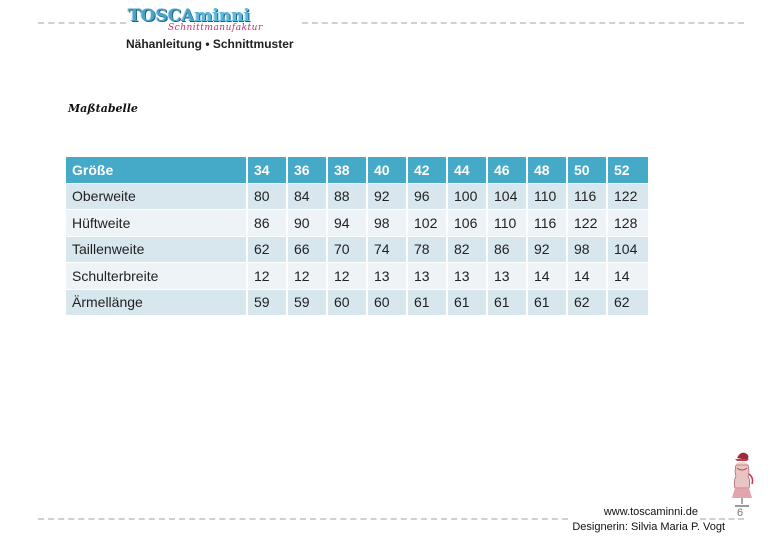 This screenshot has width=780, height=540. I want to click on table-row: Oberweite 80 84 88 92 96 100 104 110 116 122, so click(357, 196).